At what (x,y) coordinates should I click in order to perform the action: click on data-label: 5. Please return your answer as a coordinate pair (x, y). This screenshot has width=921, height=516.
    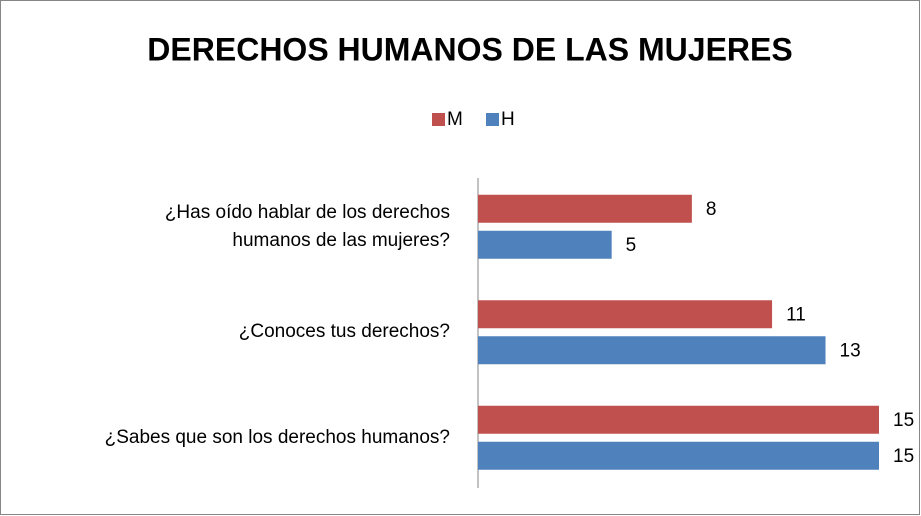
    Looking at the image, I should click on (631, 245).